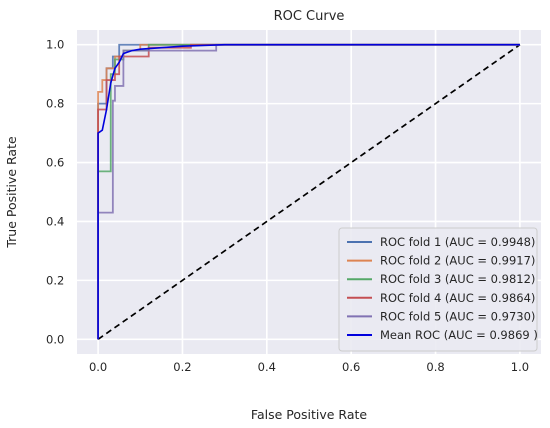 The width and height of the screenshot is (550, 428). What do you see at coordinates (55, 339) in the screenshot?
I see `y-tick-label: 0.0` at bounding box center [55, 339].